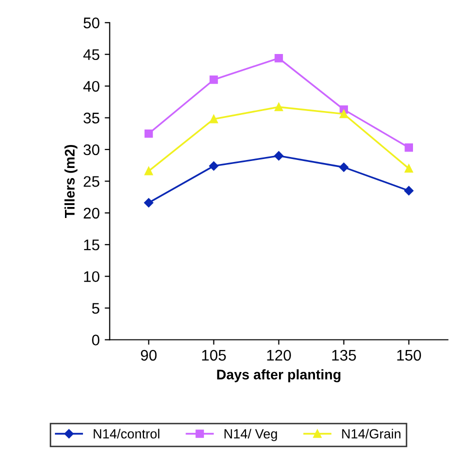 This screenshot has width=457, height=453. Describe the element at coordinates (92, 213) in the screenshot. I see `y-tick-label: 20` at that location.